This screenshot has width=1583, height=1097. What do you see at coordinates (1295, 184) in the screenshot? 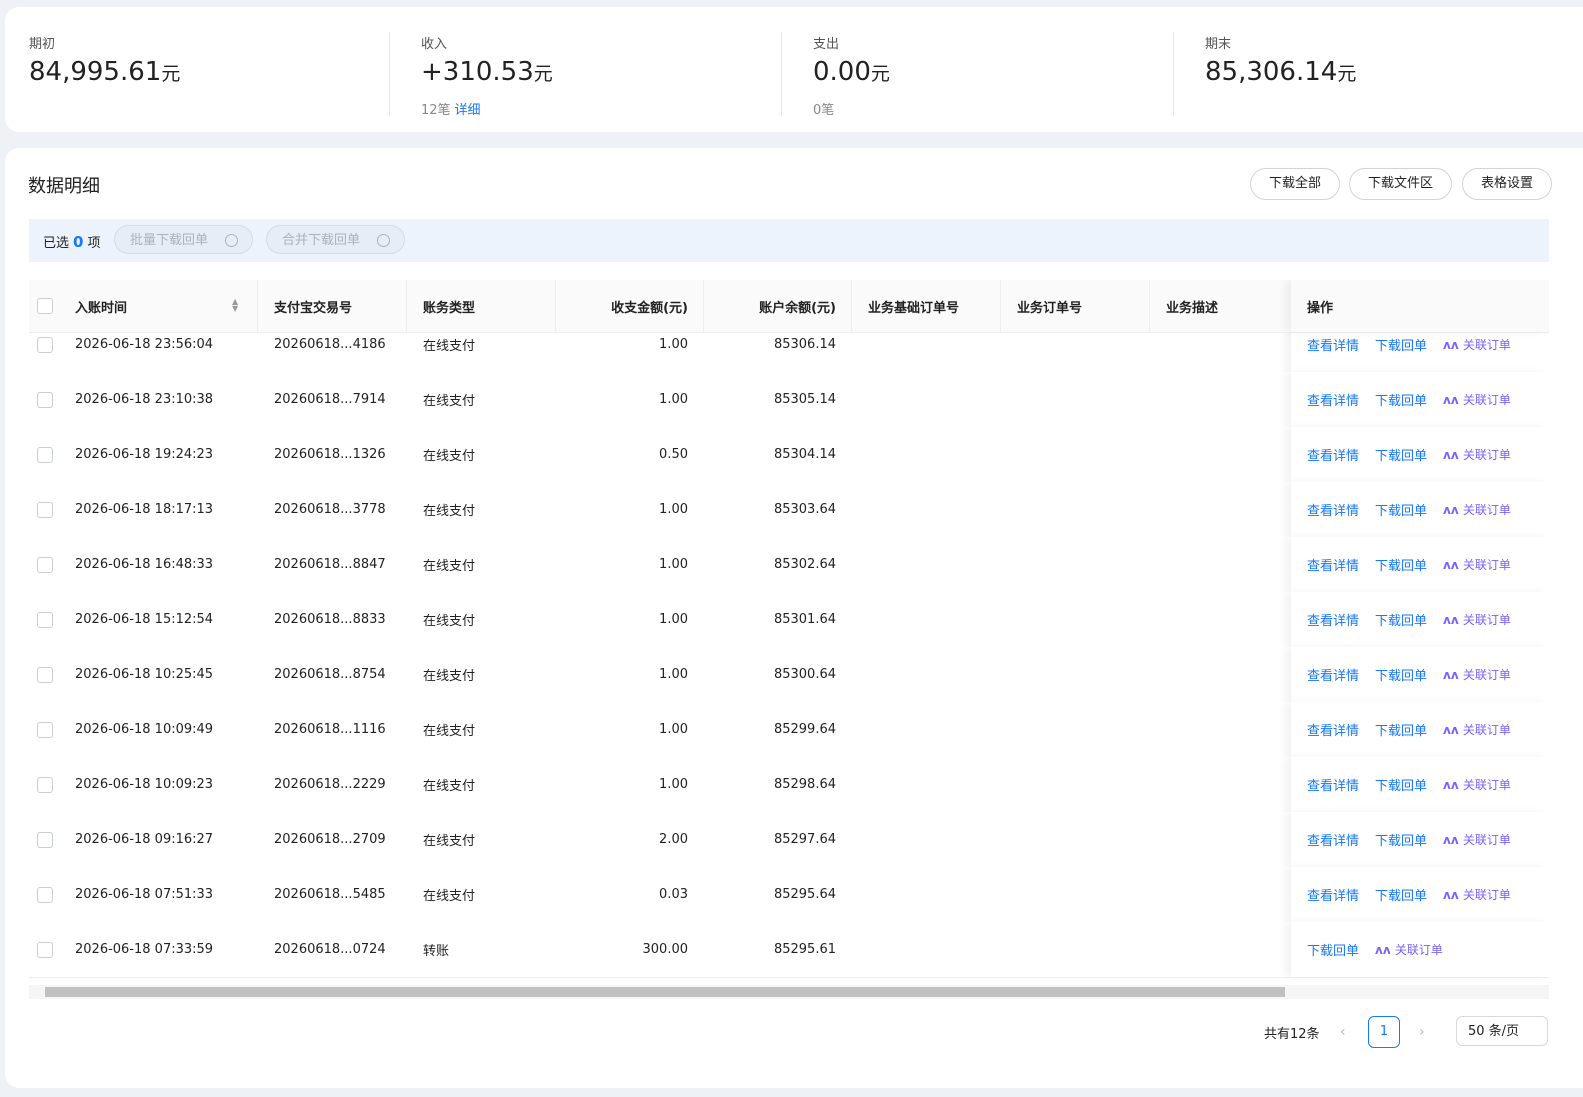
I see `toolbar-button: 下载全部` at bounding box center [1295, 184].